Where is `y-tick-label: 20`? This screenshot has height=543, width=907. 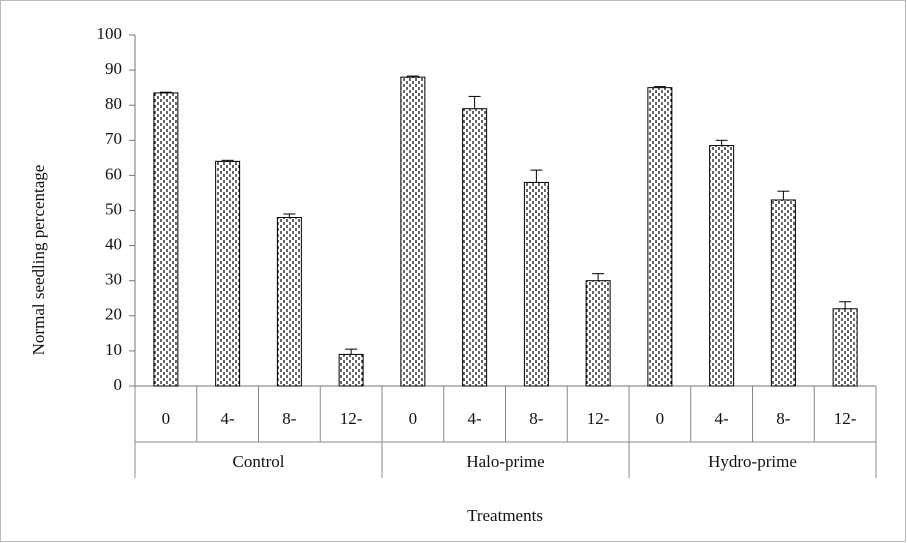
y-tick-label: 20 is located at coordinates (113, 314).